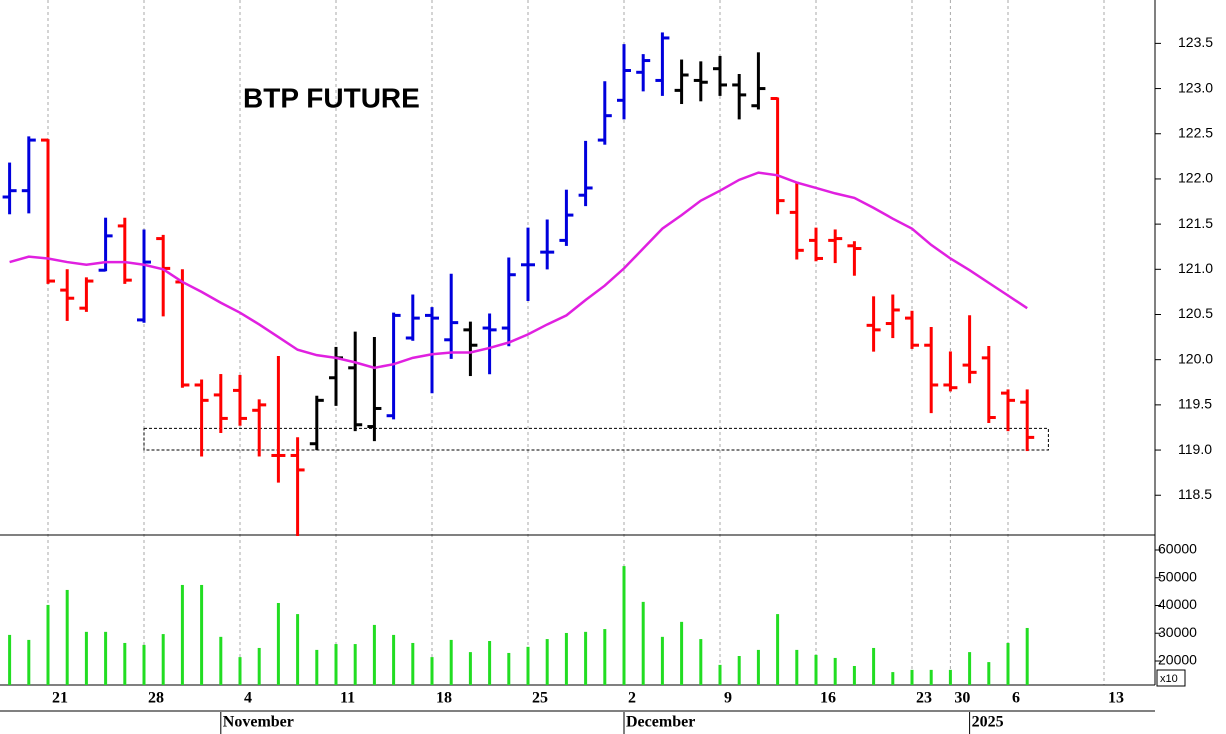 This screenshot has height=734, width=1226. What do you see at coordinates (444, 698) in the screenshot?
I see `x-tick-label: 18` at bounding box center [444, 698].